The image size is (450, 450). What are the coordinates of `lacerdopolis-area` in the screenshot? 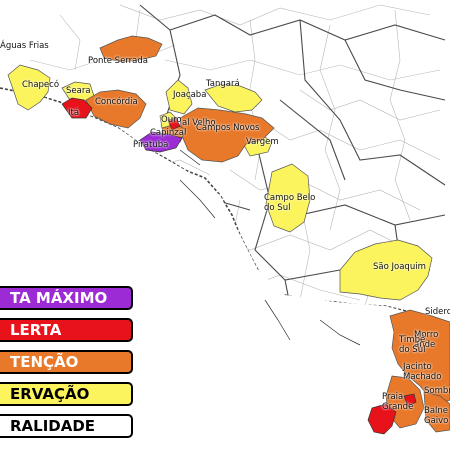 It's located at (174, 124).